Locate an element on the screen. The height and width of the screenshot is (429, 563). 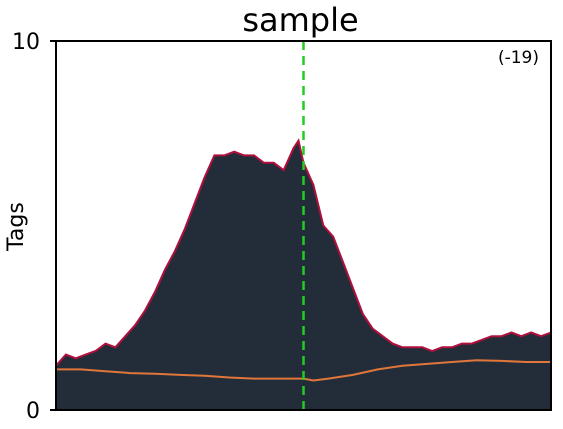
y-axis-label: Tags is located at coordinates (16, 227).